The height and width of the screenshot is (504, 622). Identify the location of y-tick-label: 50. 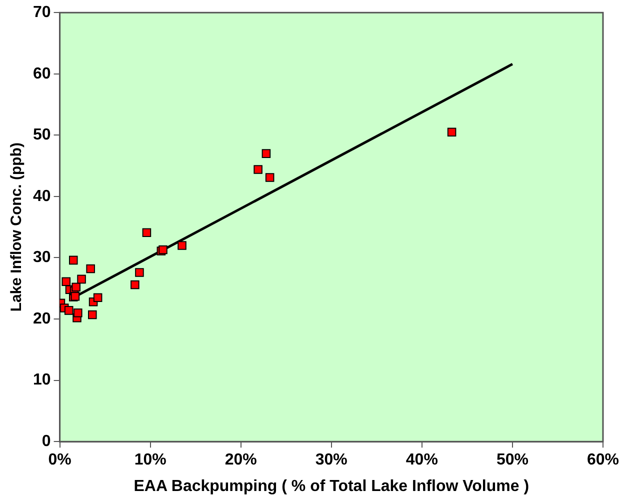
(42, 135).